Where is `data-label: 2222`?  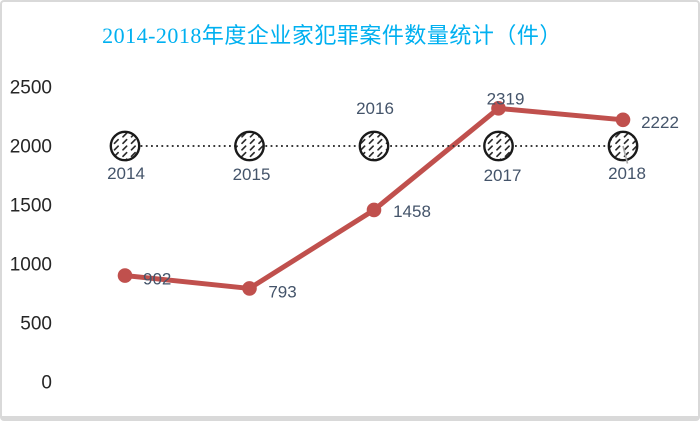
data-label: 2222 is located at coordinates (660, 122).